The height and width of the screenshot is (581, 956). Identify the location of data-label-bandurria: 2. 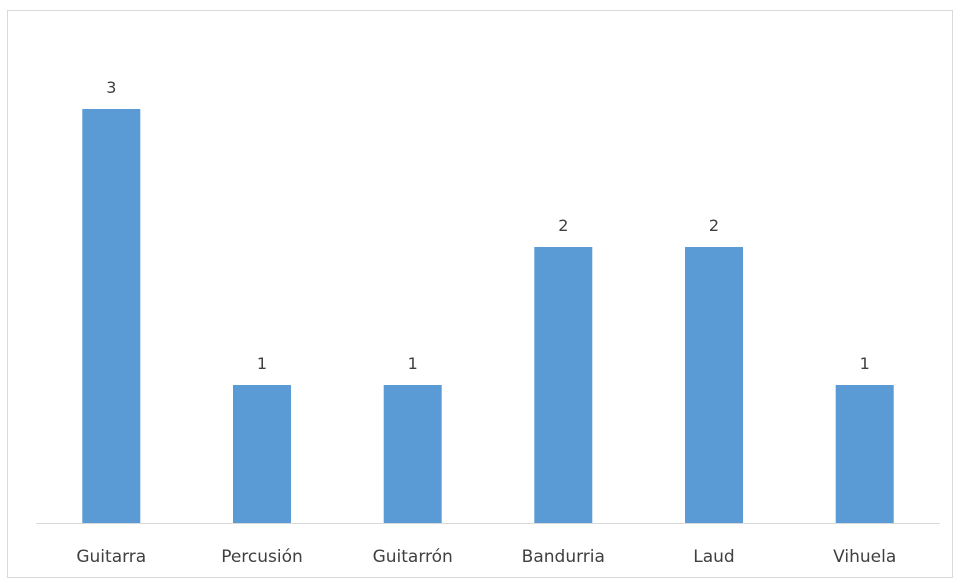
(563, 225).